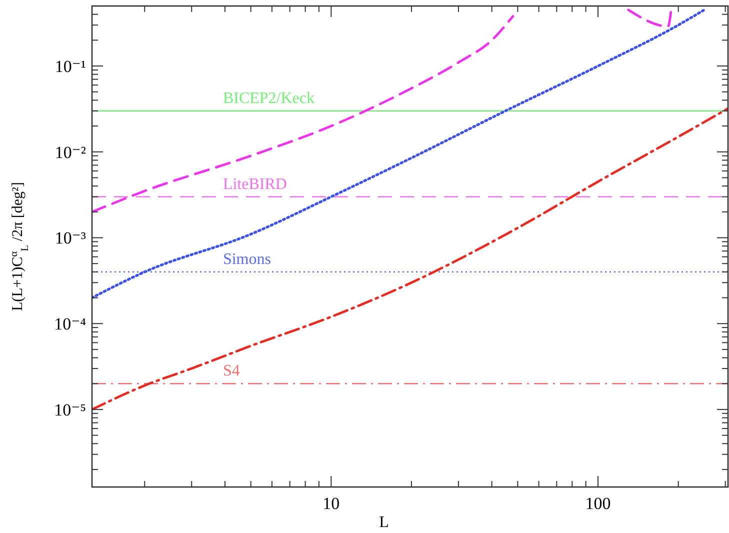 Image resolution: width=729 pixels, height=533 pixels. I want to click on x-axis-title: L, so click(384, 522).